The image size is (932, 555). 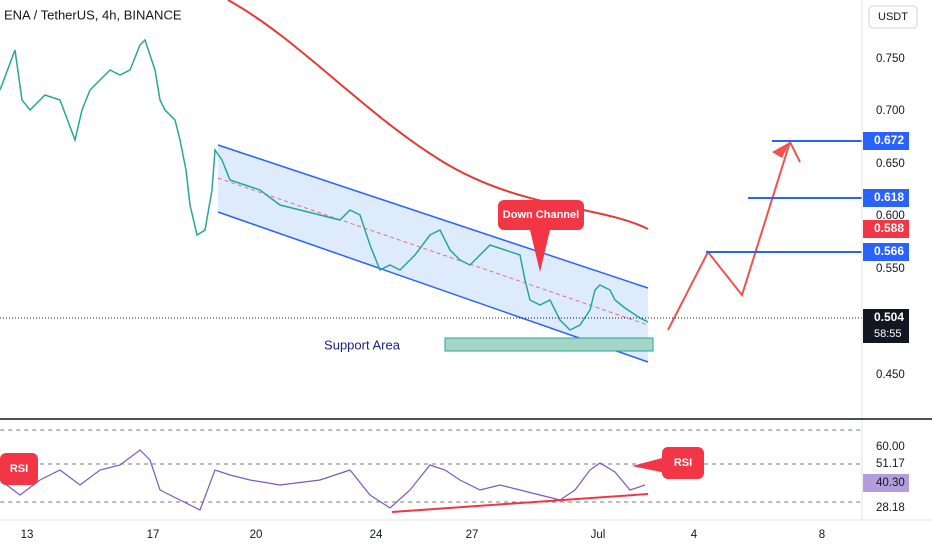 What do you see at coordinates (256, 535) in the screenshot?
I see `time-label: 20` at bounding box center [256, 535].